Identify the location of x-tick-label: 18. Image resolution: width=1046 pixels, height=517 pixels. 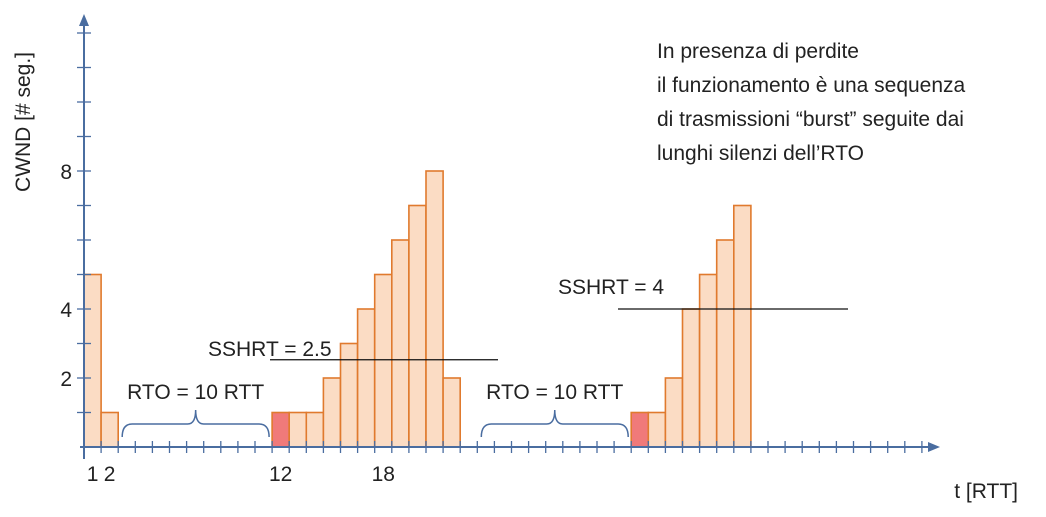
(383, 474).